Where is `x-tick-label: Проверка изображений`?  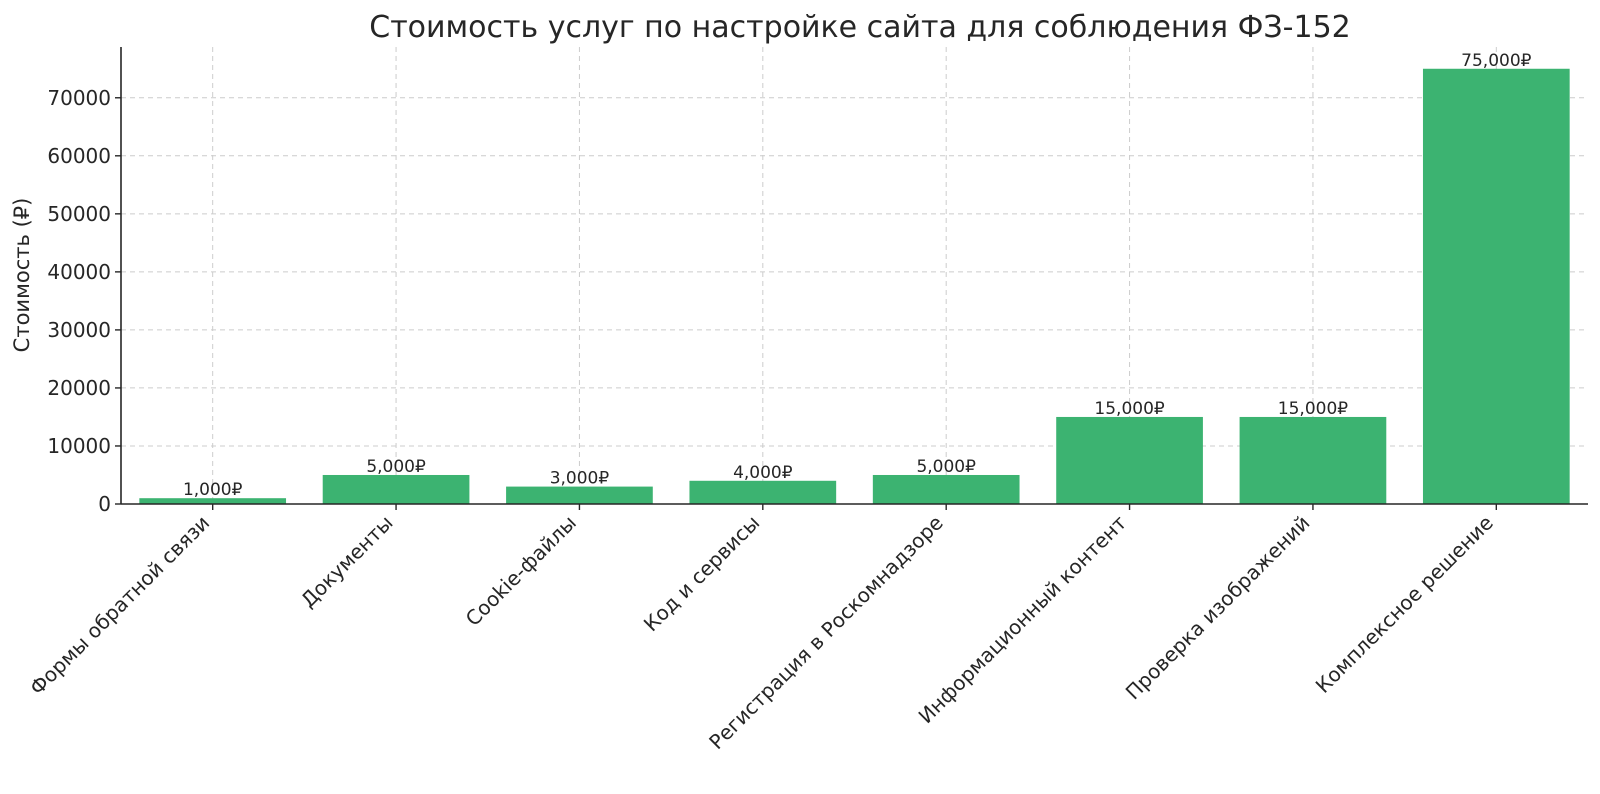 x-tick-label: Проверка изображений is located at coordinates (1218, 608).